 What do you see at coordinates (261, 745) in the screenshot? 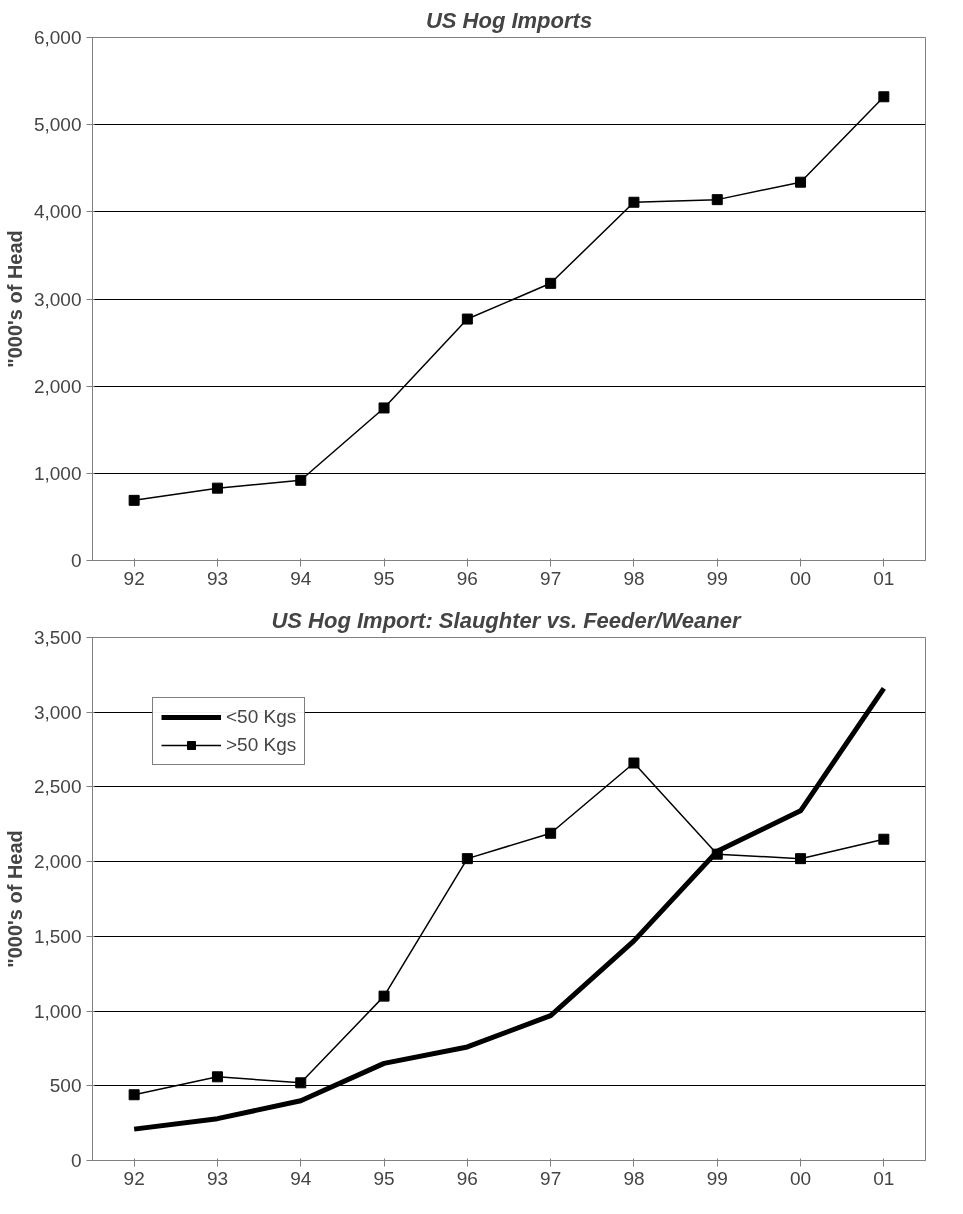
I see `legend-label: >50 Kgs` at bounding box center [261, 745].